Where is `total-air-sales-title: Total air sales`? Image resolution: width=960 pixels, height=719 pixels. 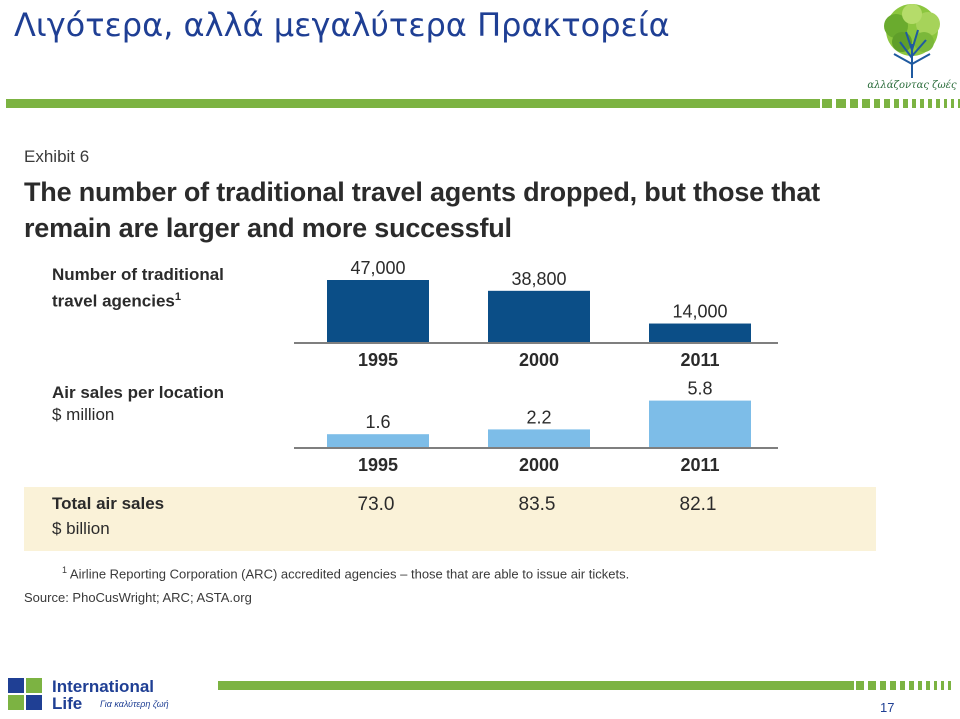 total-air-sales-title: Total air sales is located at coordinates (108, 503).